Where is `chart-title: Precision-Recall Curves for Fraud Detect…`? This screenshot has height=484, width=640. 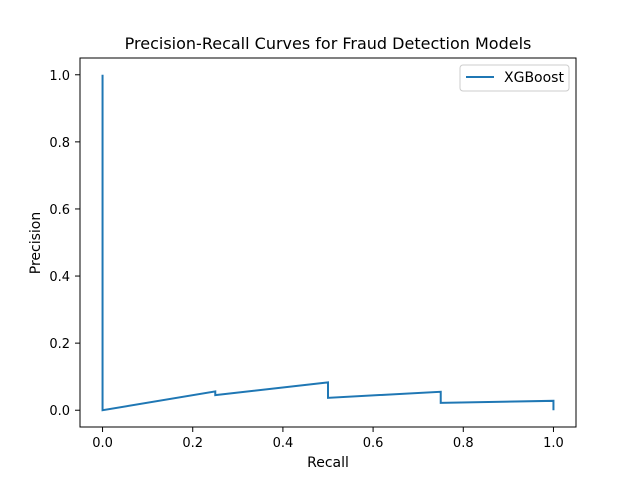
chart-title: Precision-Recall Curves for Fraud Detect… is located at coordinates (328, 43).